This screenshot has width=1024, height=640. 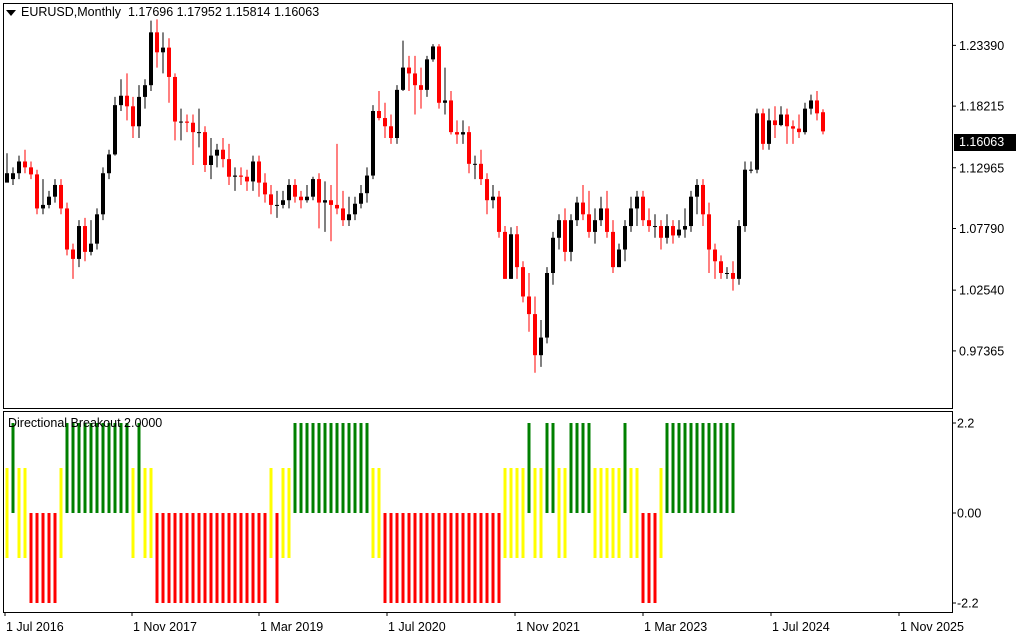 What do you see at coordinates (985, 142) in the screenshot?
I see `current-price-tag: 1.16063` at bounding box center [985, 142].